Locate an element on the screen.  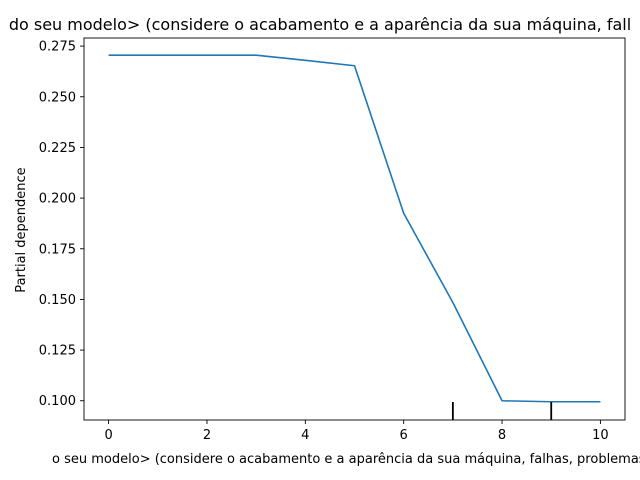
x-tick-label: 10 is located at coordinates (600, 435).